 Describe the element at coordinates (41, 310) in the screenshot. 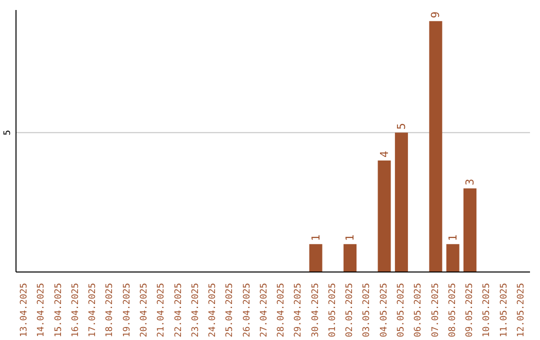

I see `x-tick-label: 14.04.2025` at that location.